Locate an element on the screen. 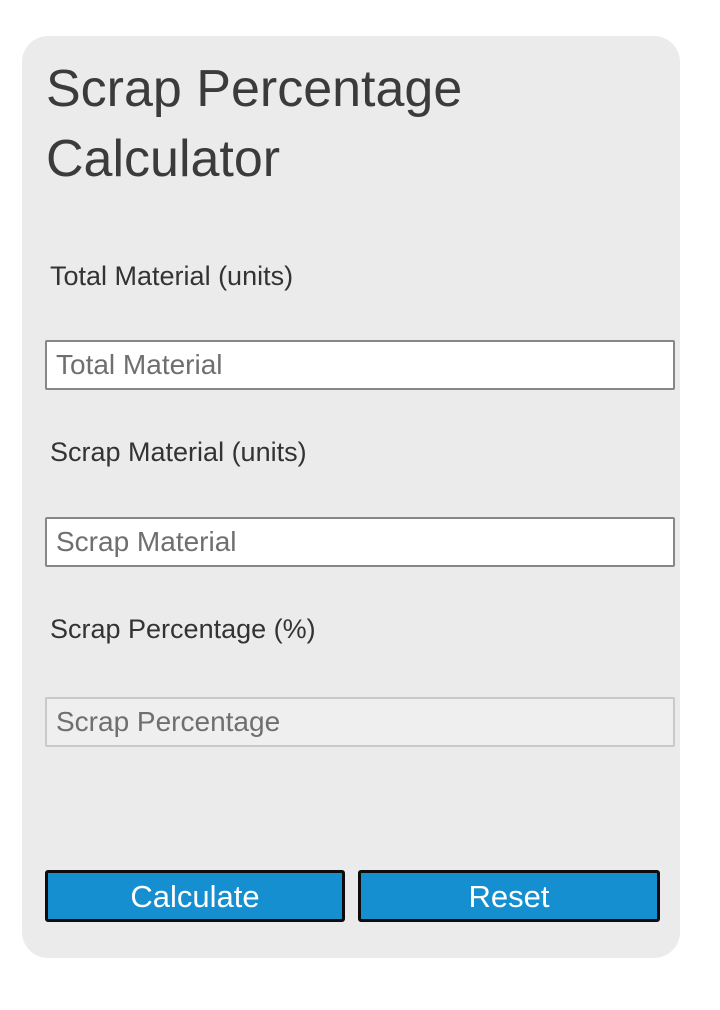  calculate-button: Calculate is located at coordinates (195, 896).